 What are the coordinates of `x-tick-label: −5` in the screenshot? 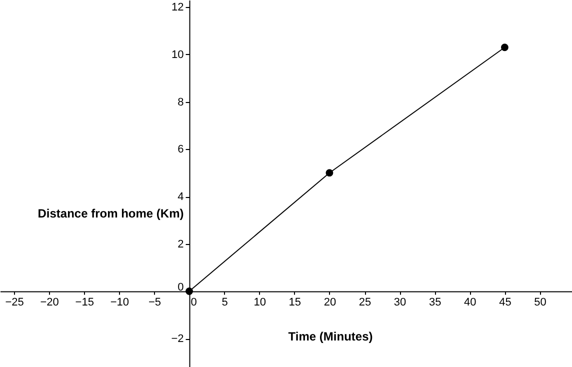 It's located at (154, 302).